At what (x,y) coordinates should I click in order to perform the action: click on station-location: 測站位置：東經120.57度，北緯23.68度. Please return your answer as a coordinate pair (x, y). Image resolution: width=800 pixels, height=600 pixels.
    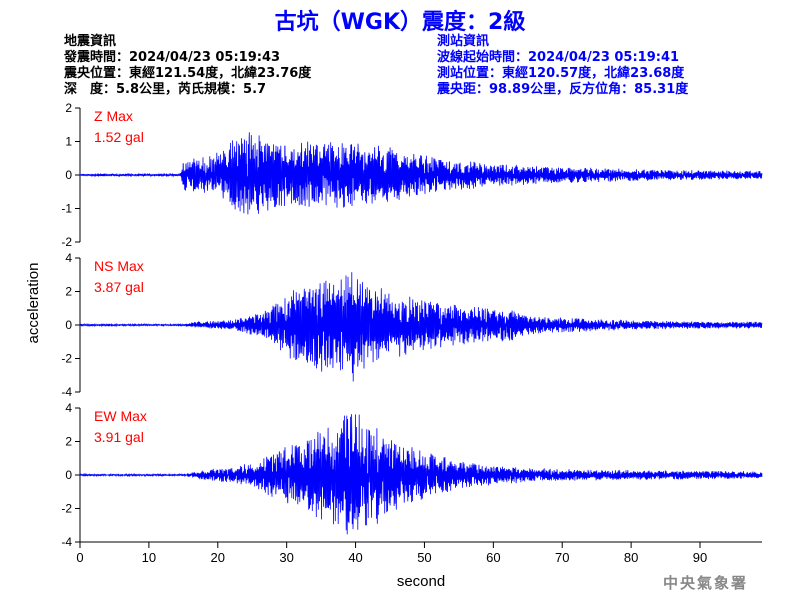
    Looking at the image, I should click on (561, 73).